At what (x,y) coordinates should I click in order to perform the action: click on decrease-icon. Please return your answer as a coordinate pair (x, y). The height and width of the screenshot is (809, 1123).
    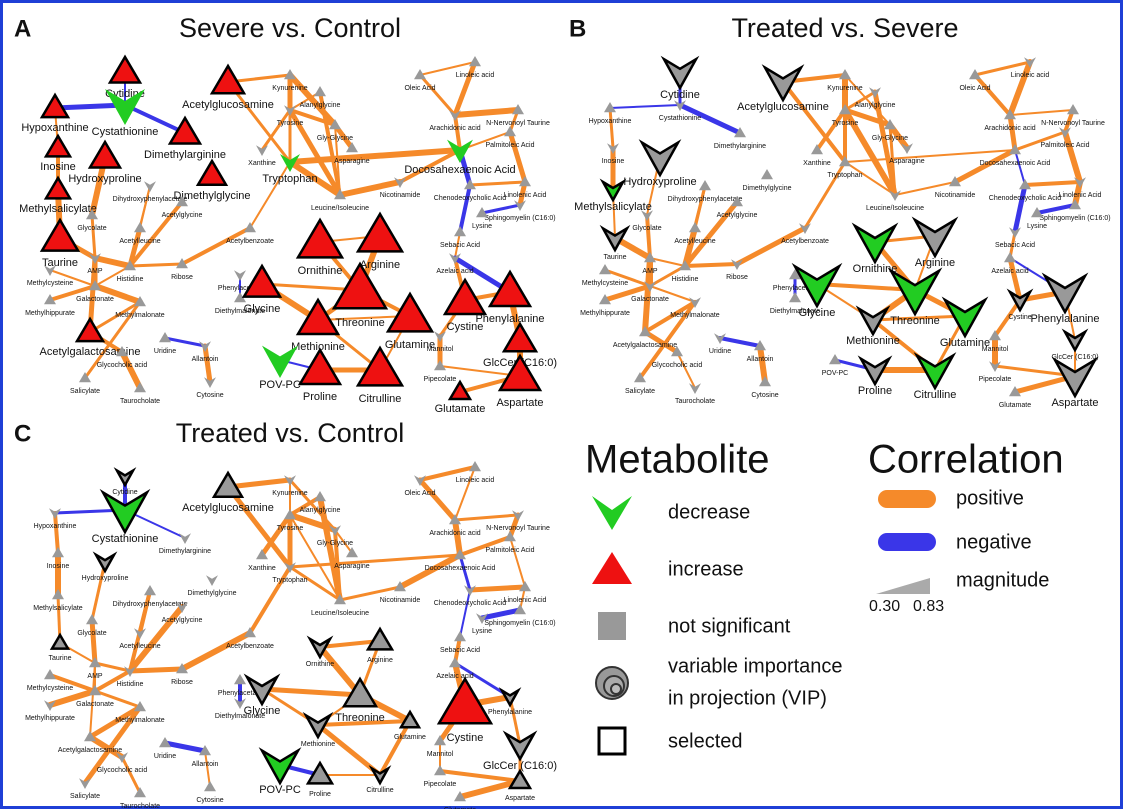
    Looking at the image, I should click on (612, 513).